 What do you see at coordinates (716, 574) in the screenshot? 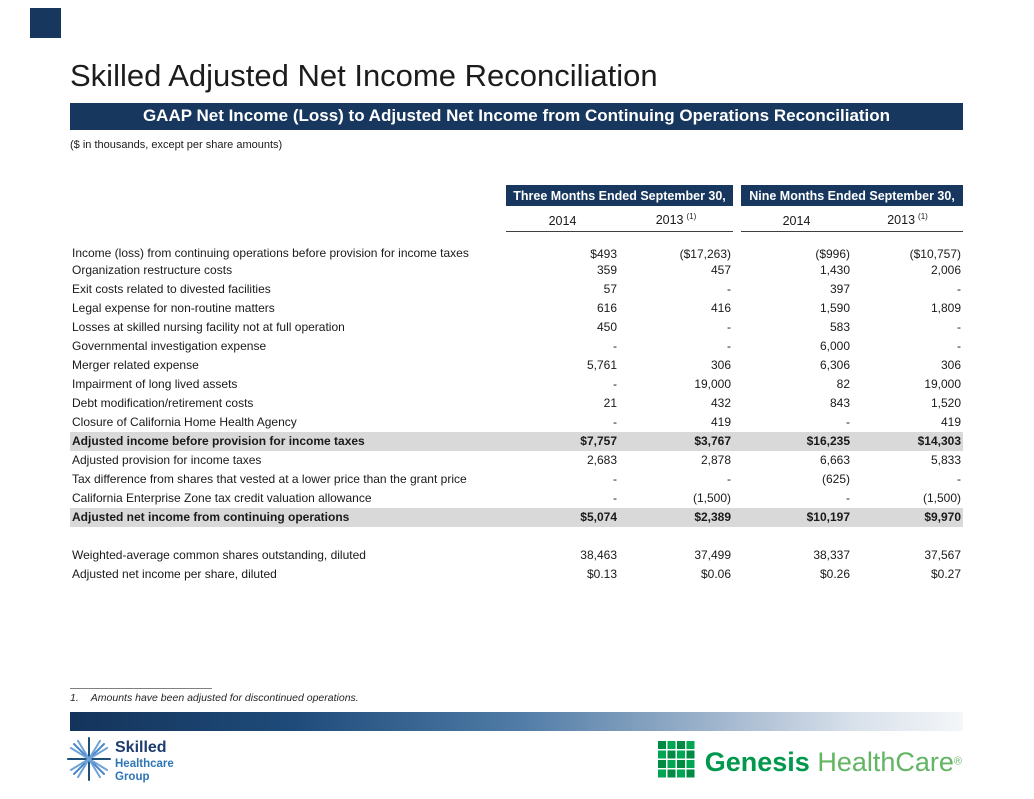
I see `row-value: $0.06` at bounding box center [716, 574].